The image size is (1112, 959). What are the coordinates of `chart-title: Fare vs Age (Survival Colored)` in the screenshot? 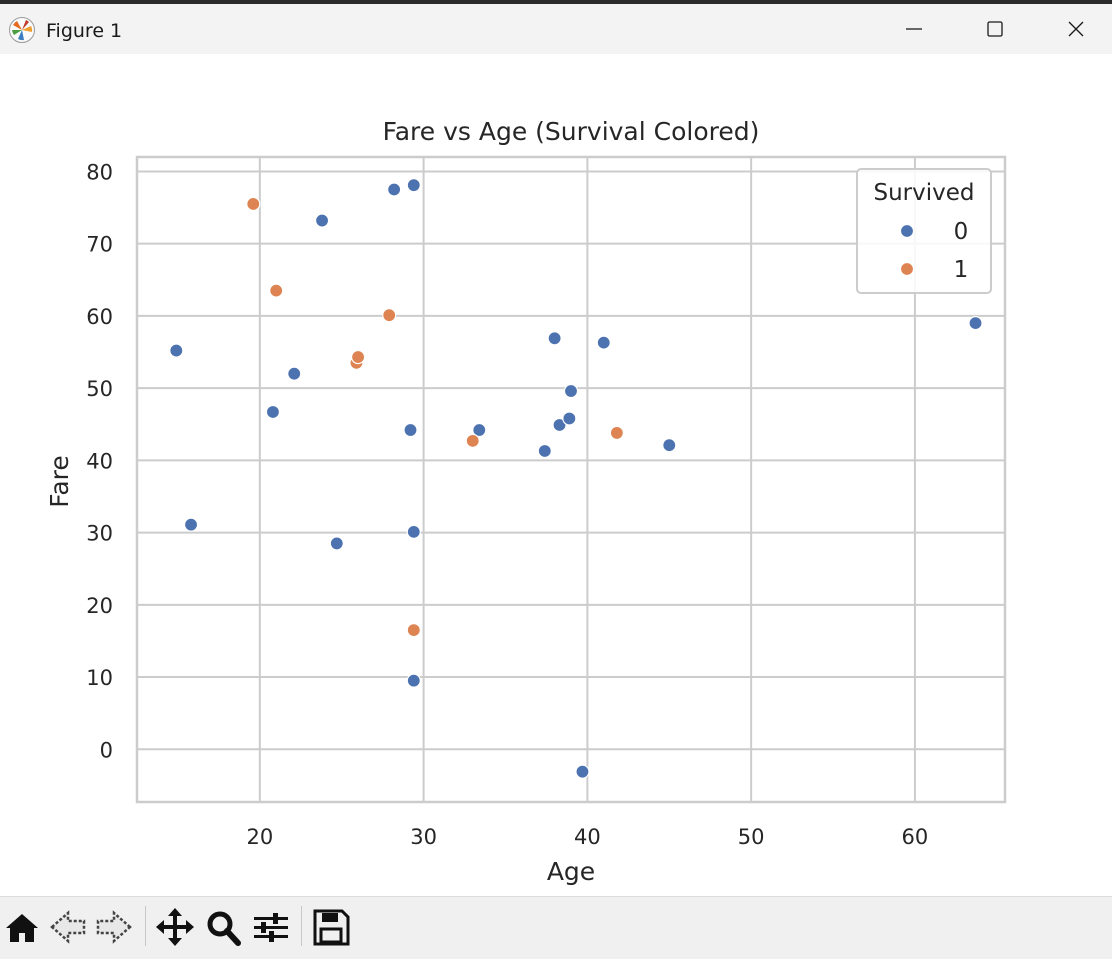 It's located at (571, 131).